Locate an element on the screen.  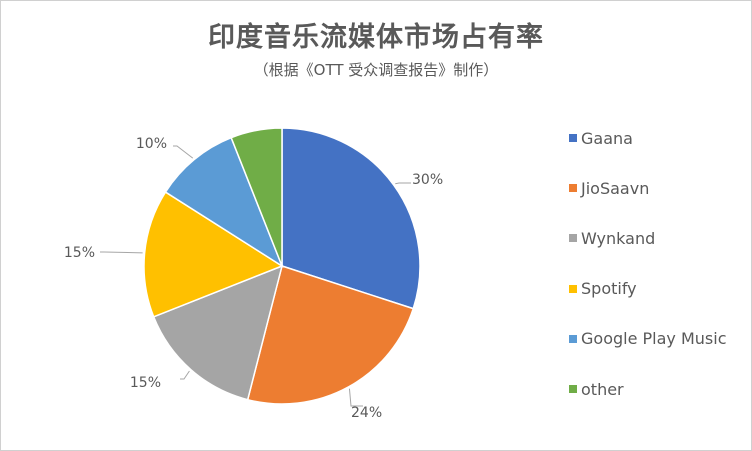
leader-line-jiosaavn is located at coordinates (355, 397).